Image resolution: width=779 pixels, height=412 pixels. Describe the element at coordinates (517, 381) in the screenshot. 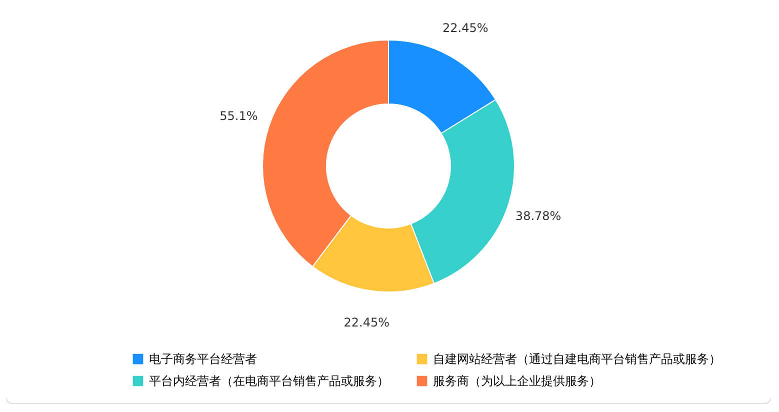

I see `legend-label: 服务商（为以上企业提供服务）` at that location.